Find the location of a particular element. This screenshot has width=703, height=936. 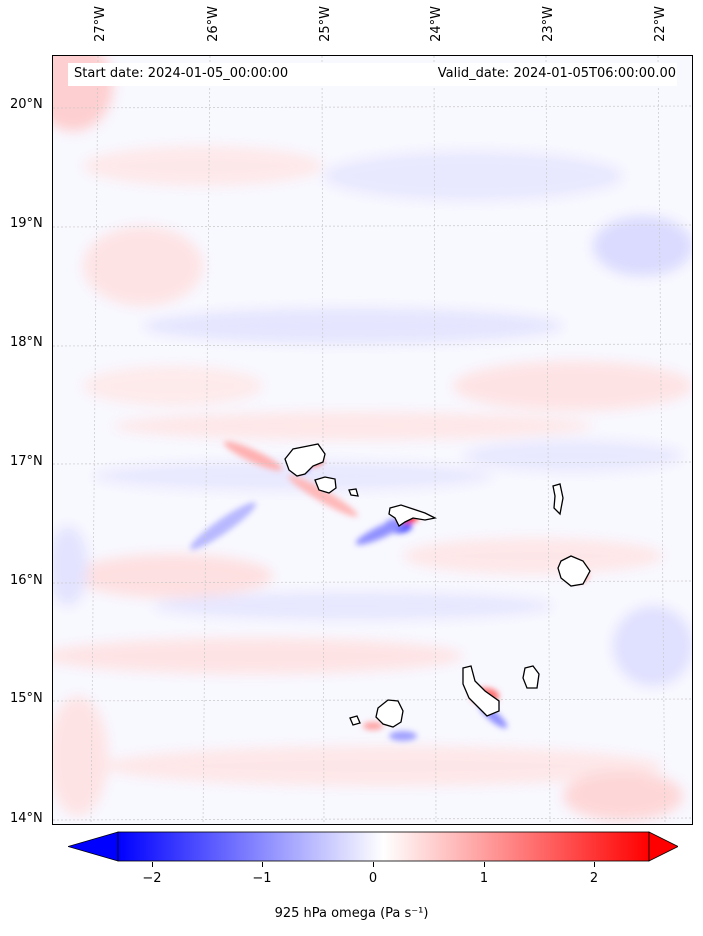

colorbar is located at coordinates (373, 846).